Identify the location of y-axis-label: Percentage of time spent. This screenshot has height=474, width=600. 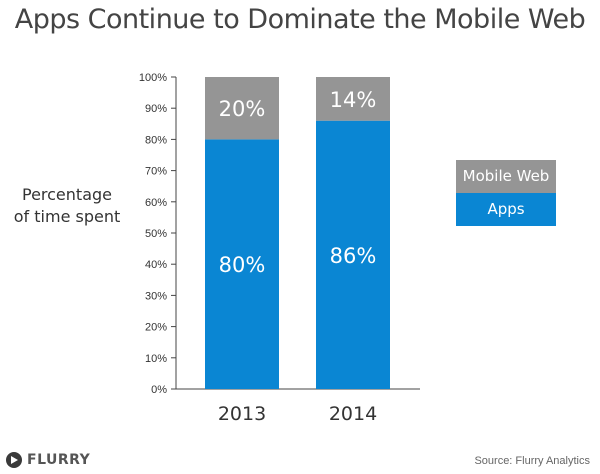
(67, 206).